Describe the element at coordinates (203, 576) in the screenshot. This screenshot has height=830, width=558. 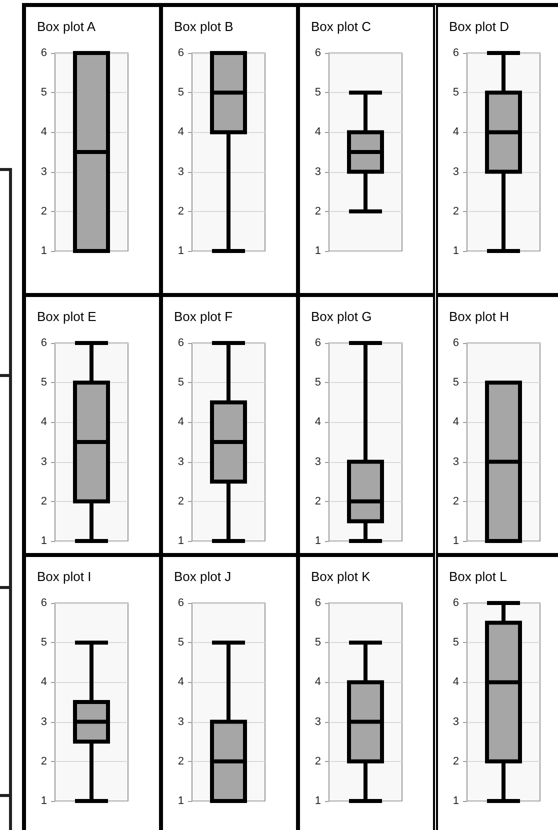
I see `chart-title: Box plot J` at that location.